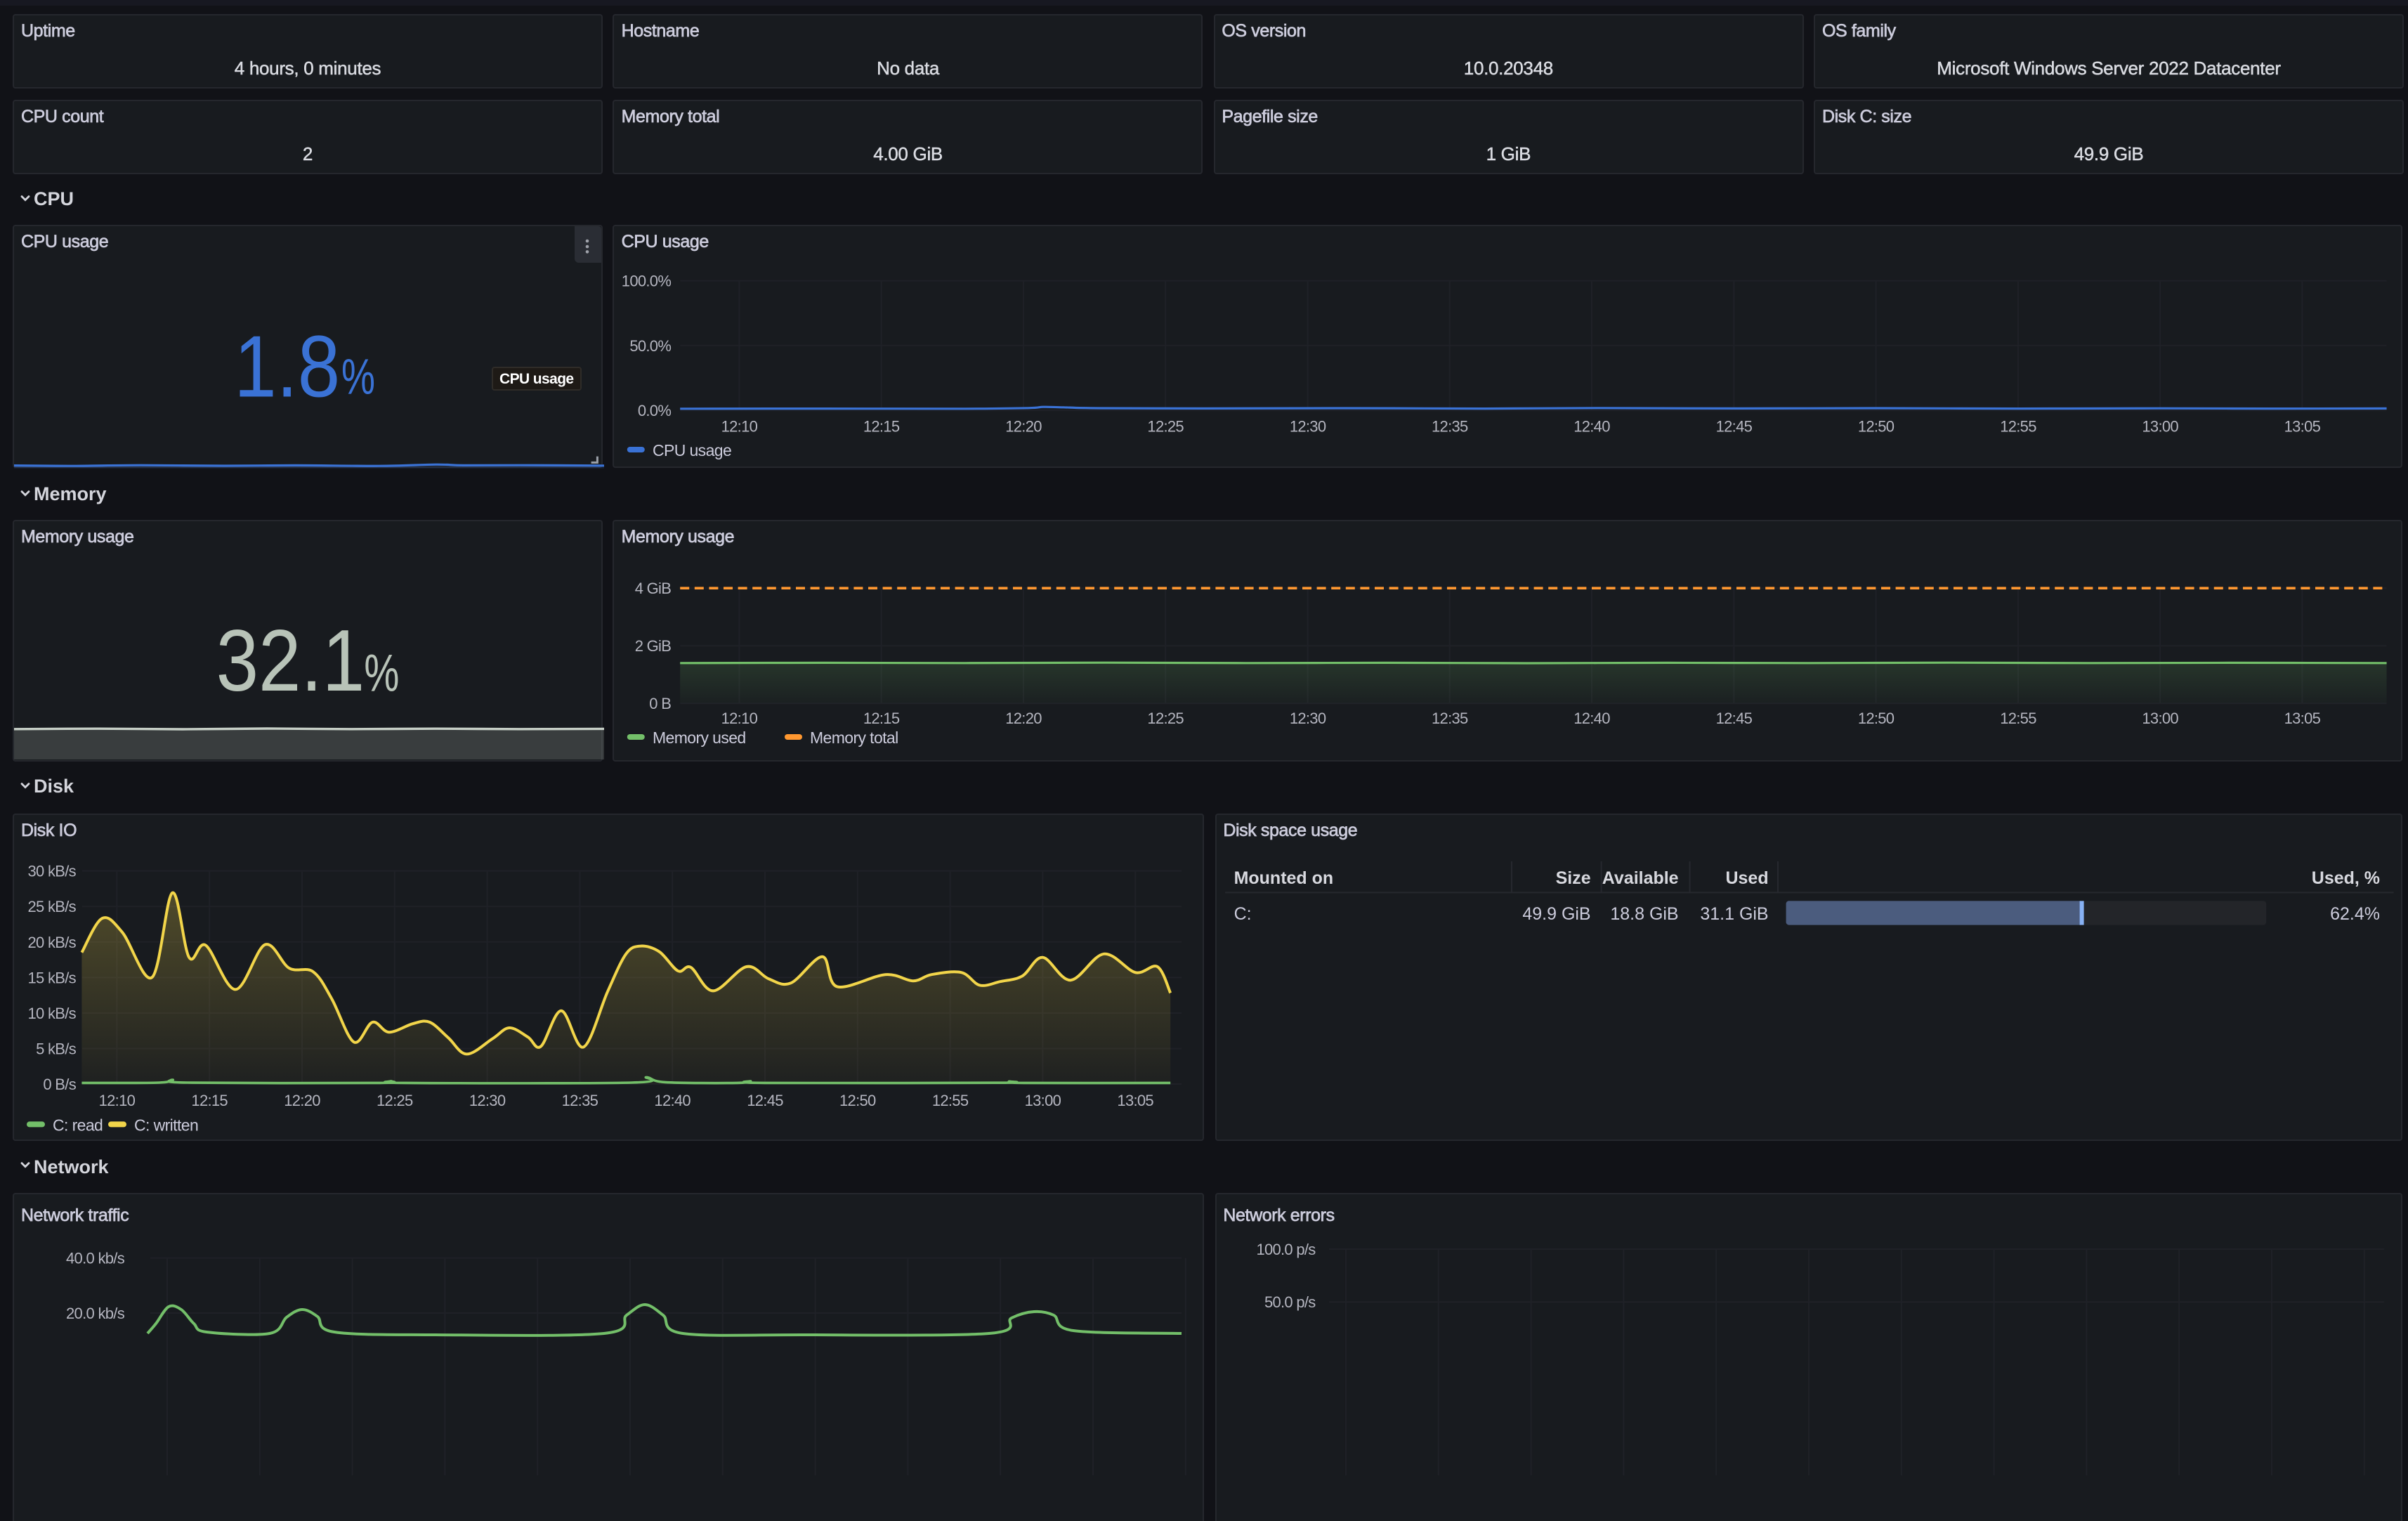 The height and width of the screenshot is (1521, 2408). What do you see at coordinates (57, 1048) in the screenshot?
I see `svg-text: 5 kB/s` at bounding box center [57, 1048].